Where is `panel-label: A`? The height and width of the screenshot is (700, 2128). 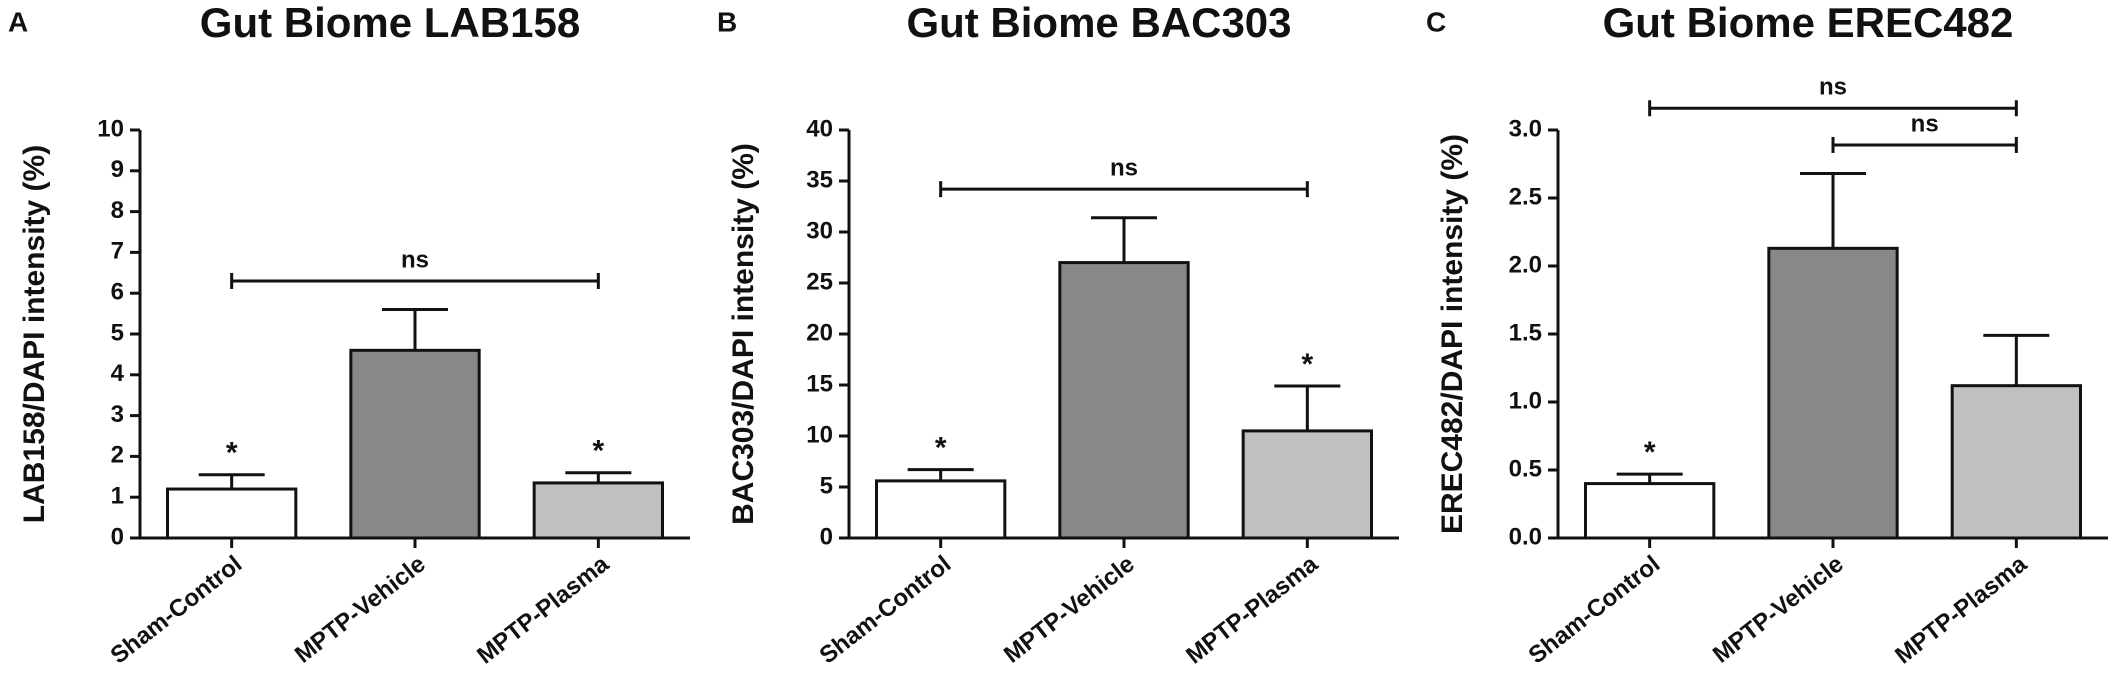
panel-label: A is located at coordinates (18, 21).